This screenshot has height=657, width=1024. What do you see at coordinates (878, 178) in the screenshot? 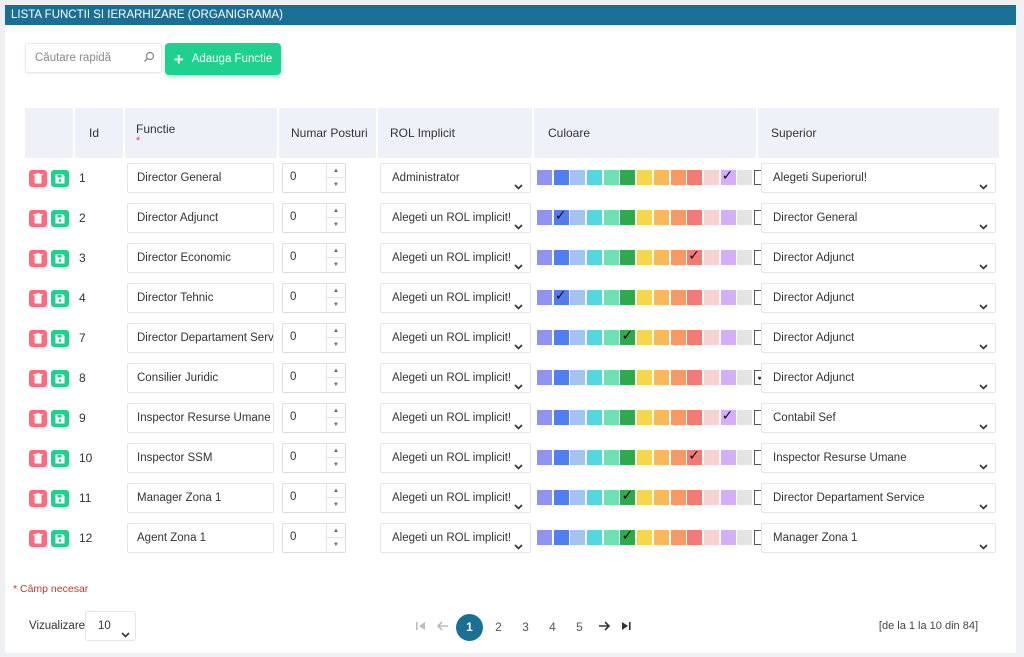
I see `superior-select: Alegeti Superiorul!` at bounding box center [878, 178].